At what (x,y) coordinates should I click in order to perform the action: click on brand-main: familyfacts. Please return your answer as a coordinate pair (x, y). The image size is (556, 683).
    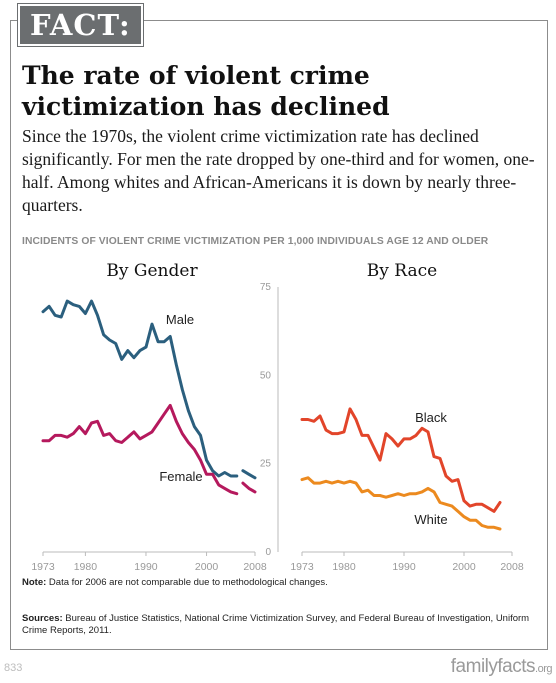
    Looking at the image, I should click on (493, 666).